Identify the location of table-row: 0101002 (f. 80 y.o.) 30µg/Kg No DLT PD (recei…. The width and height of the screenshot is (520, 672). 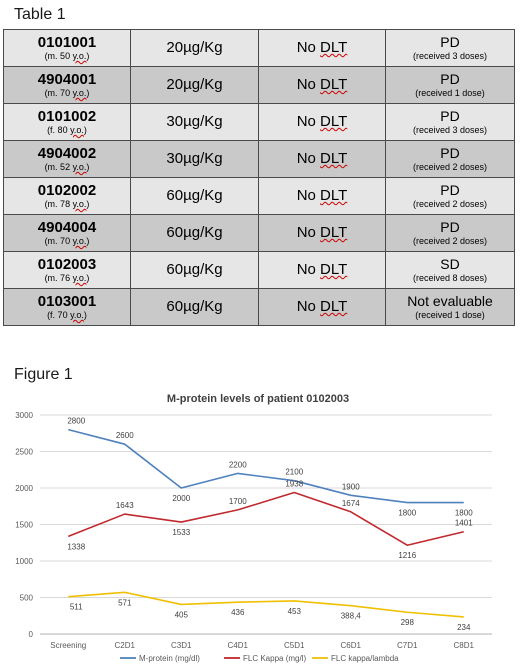
(259, 122).